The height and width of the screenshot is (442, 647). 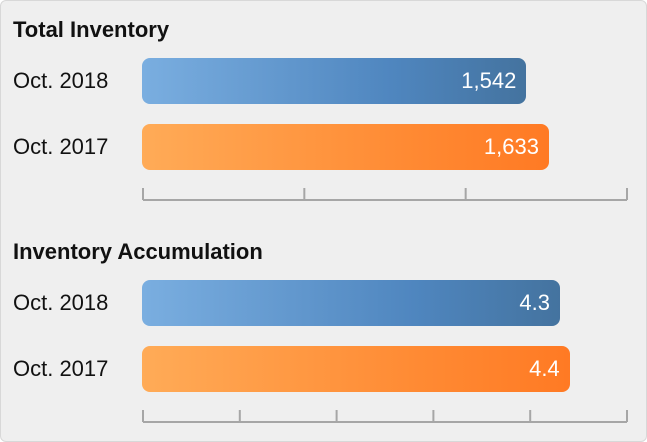 I want to click on chart-title-inventory-accumulation: Inventory Accumulation, so click(x=138, y=251).